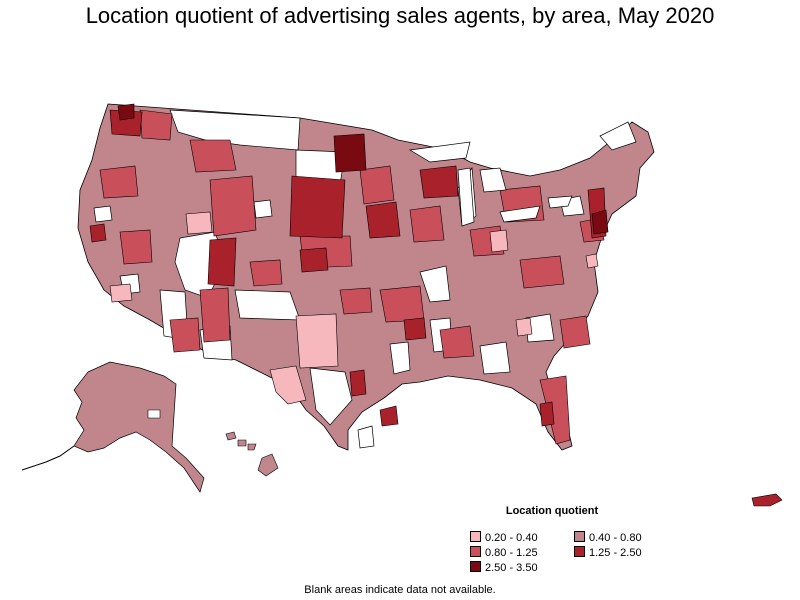  I want to click on legend-item-4: 2.50 - 3.50, so click(504, 567).